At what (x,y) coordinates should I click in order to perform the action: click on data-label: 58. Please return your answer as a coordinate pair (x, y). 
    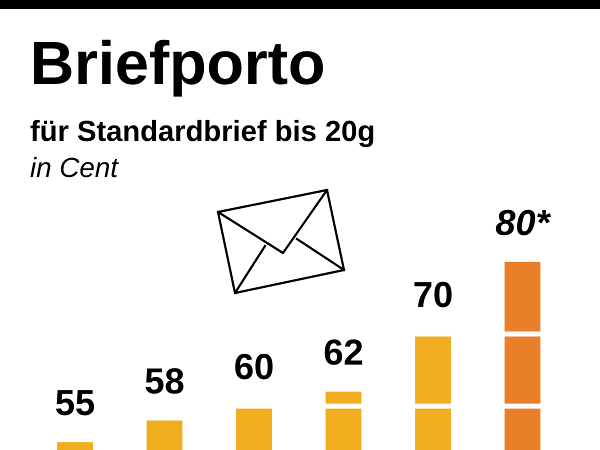
    Looking at the image, I should click on (165, 381).